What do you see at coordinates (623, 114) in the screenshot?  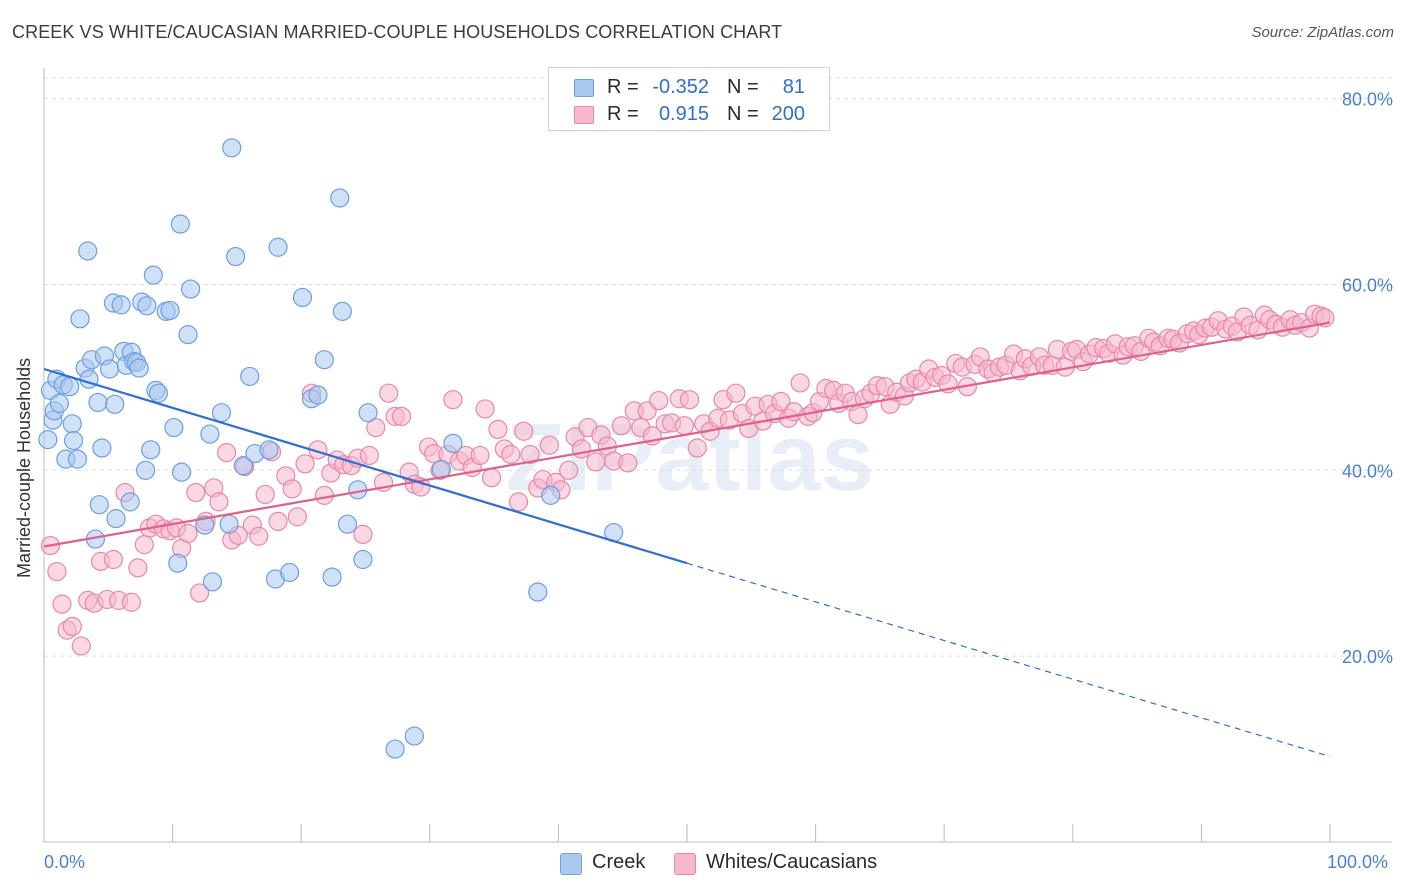 I see `r-label: R =` at bounding box center [623, 114].